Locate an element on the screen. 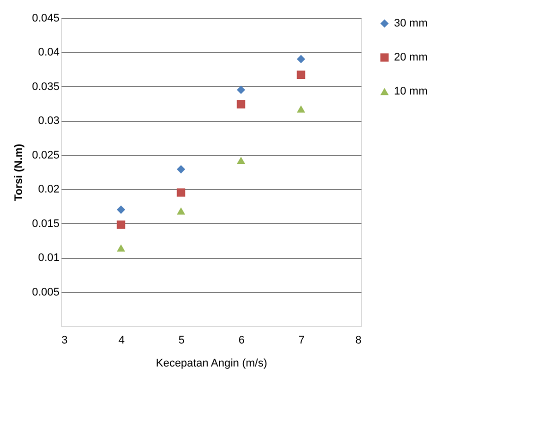 This screenshot has height=421, width=544. x-tick-label: 8 is located at coordinates (358, 340).